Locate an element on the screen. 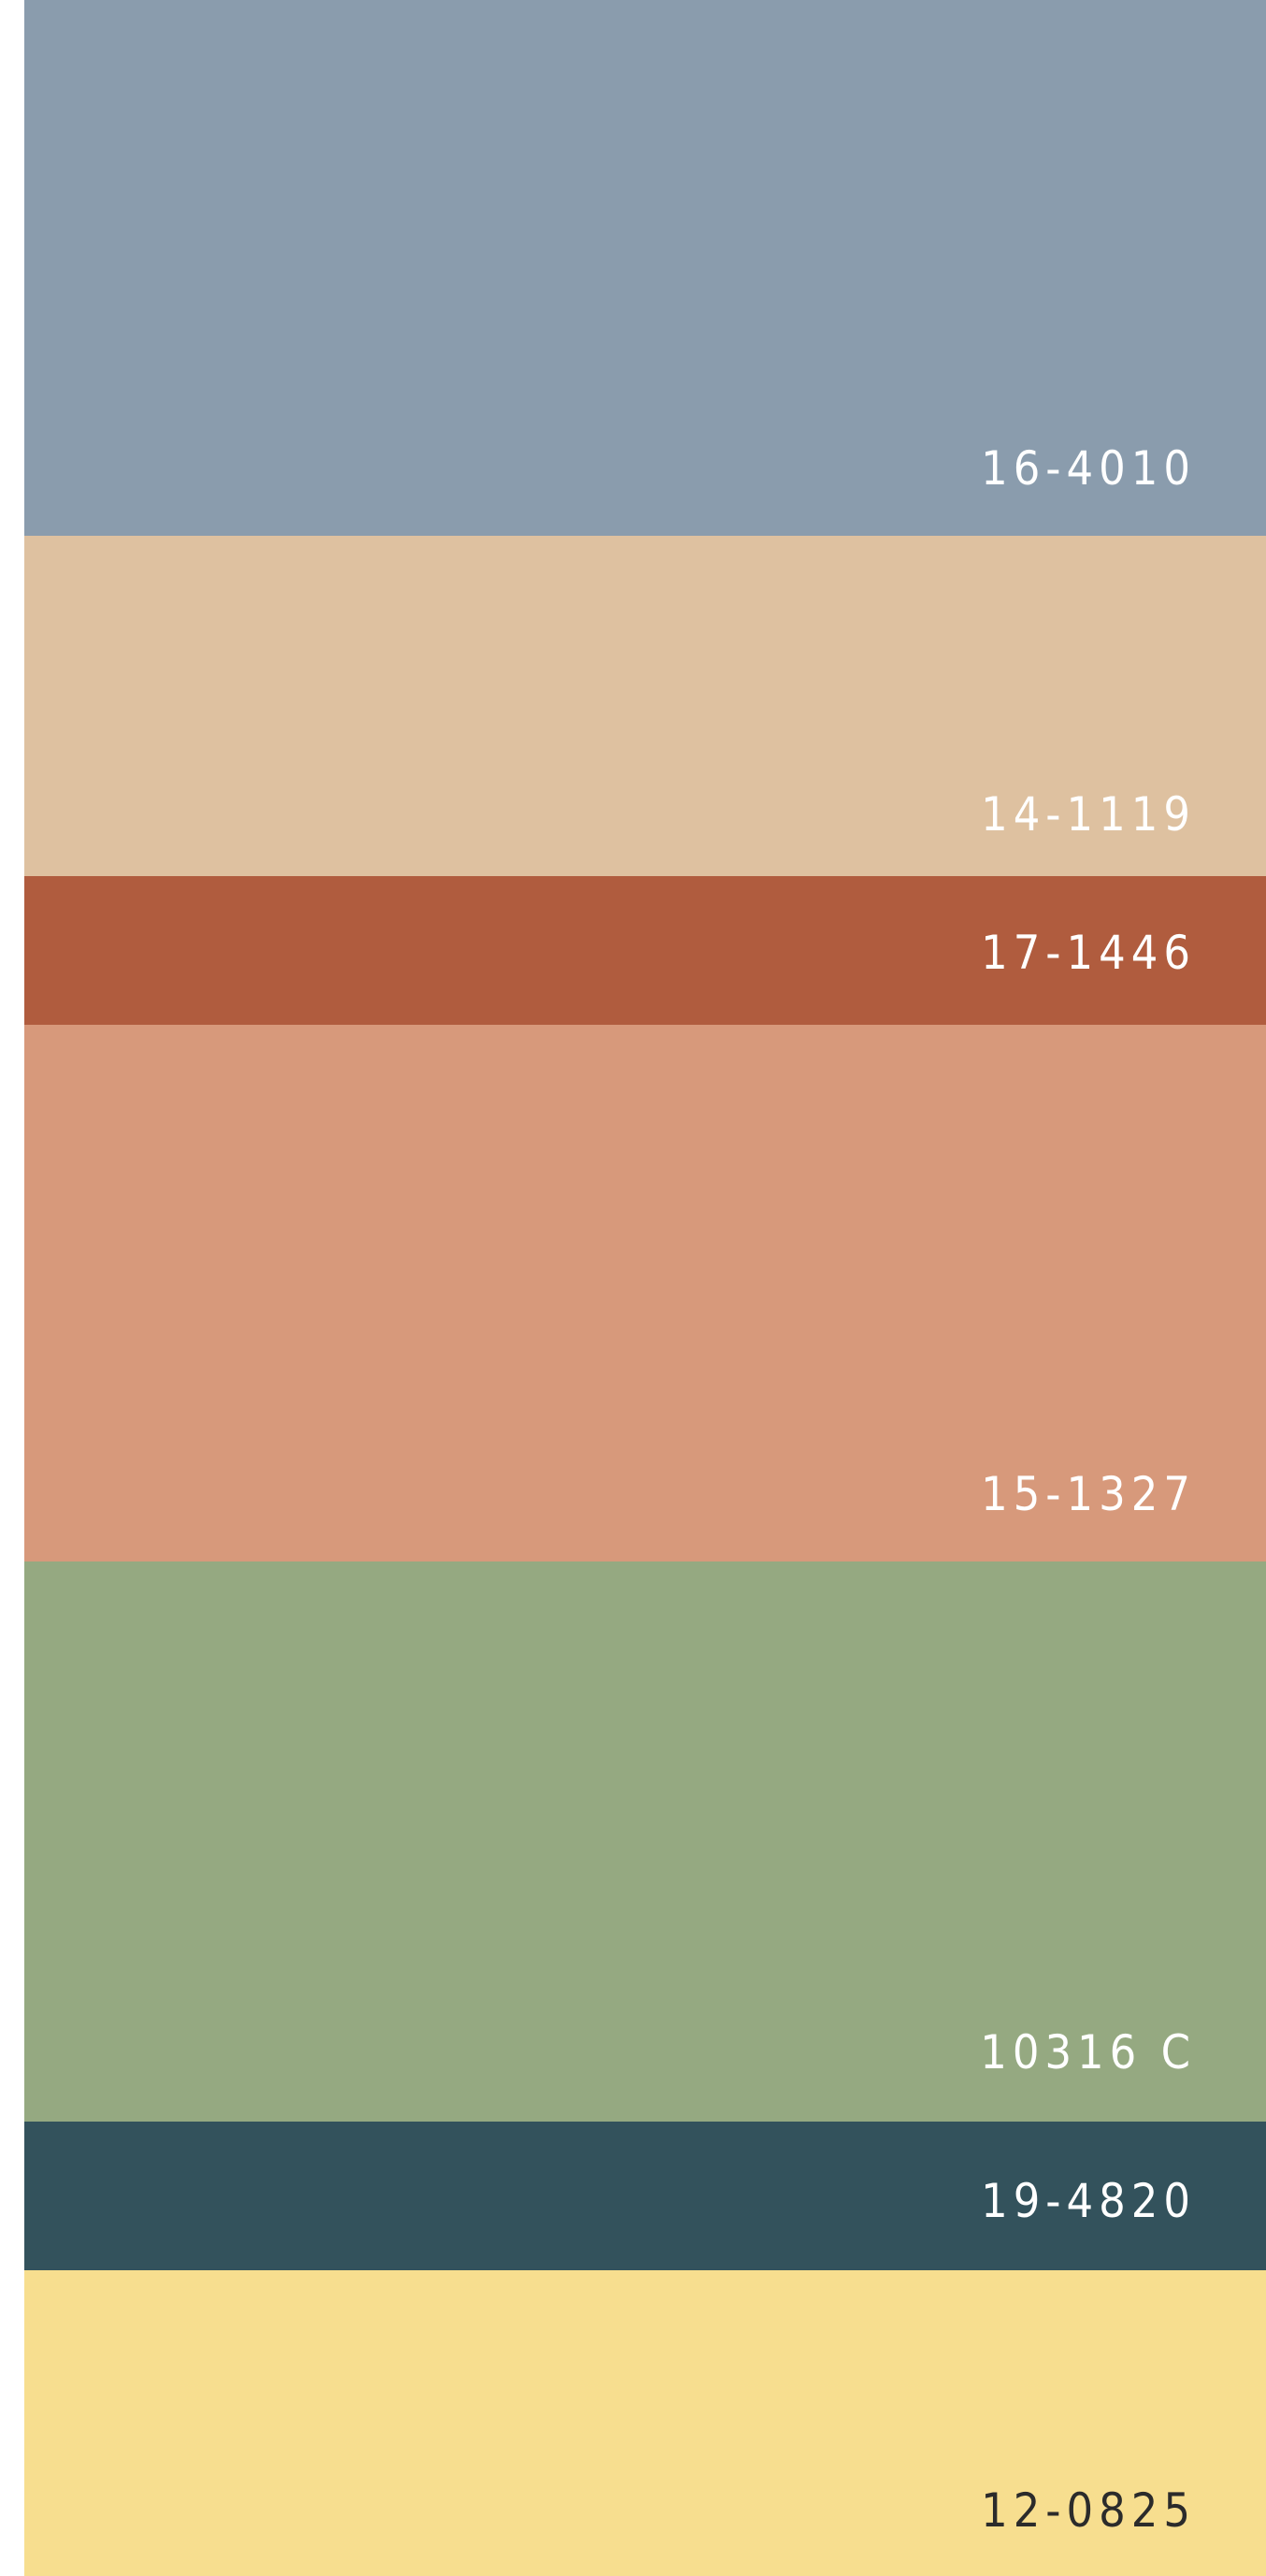  swatch-code: 17-1446 is located at coordinates (1088, 953).